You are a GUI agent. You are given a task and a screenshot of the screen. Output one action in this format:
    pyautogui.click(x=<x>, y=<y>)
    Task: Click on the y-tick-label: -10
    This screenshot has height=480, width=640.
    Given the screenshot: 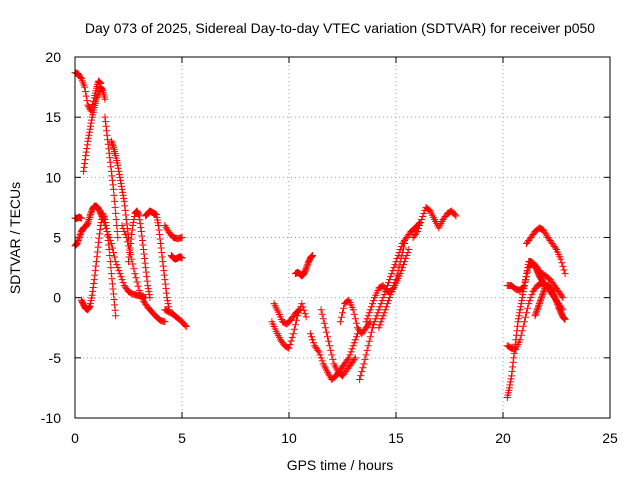 What is the action you would take?
    pyautogui.click(x=51, y=418)
    